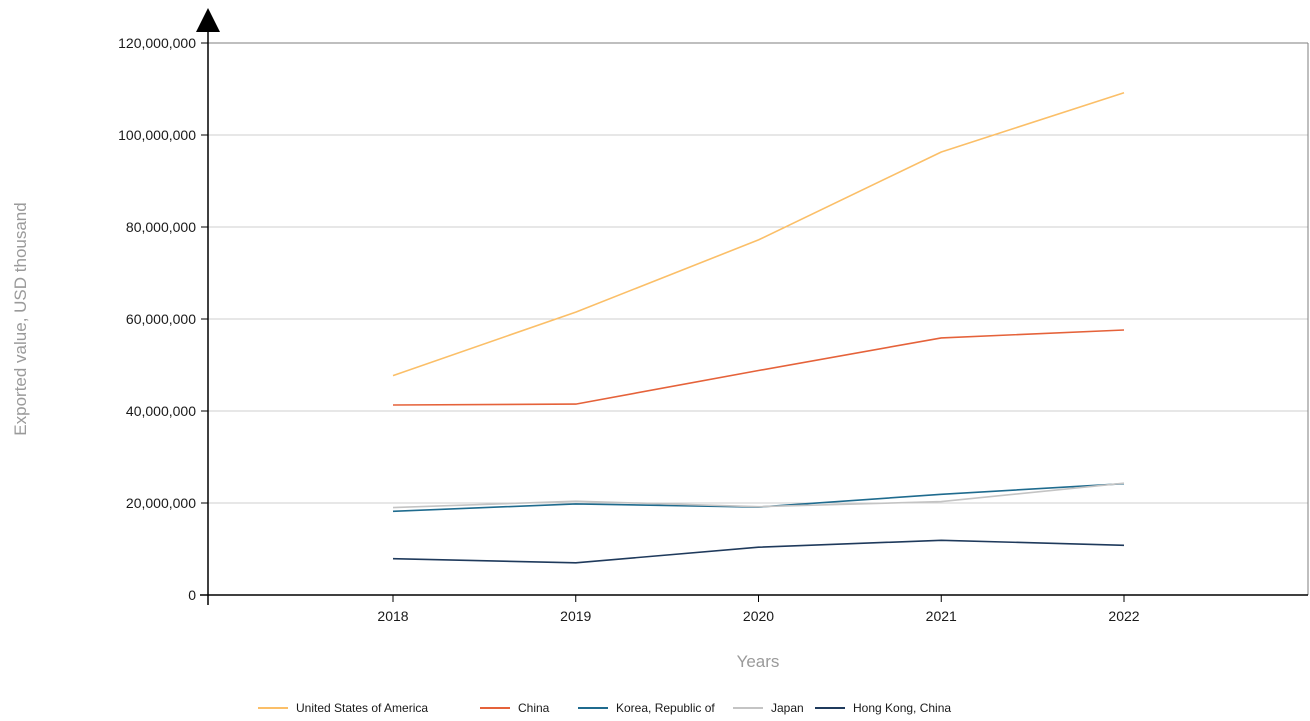 This screenshot has height=721, width=1310. I want to click on y-tick-label: 60,000,000, so click(161, 319).